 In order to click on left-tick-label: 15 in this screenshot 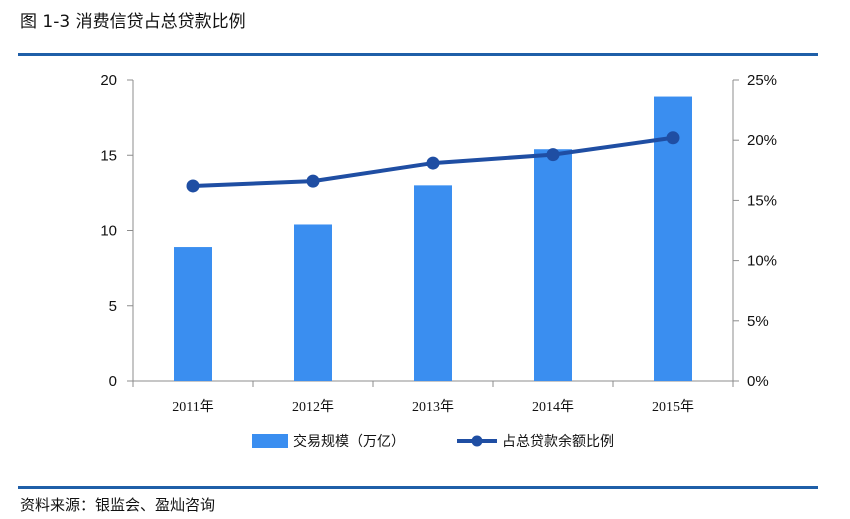, I will do `click(108, 155)`.